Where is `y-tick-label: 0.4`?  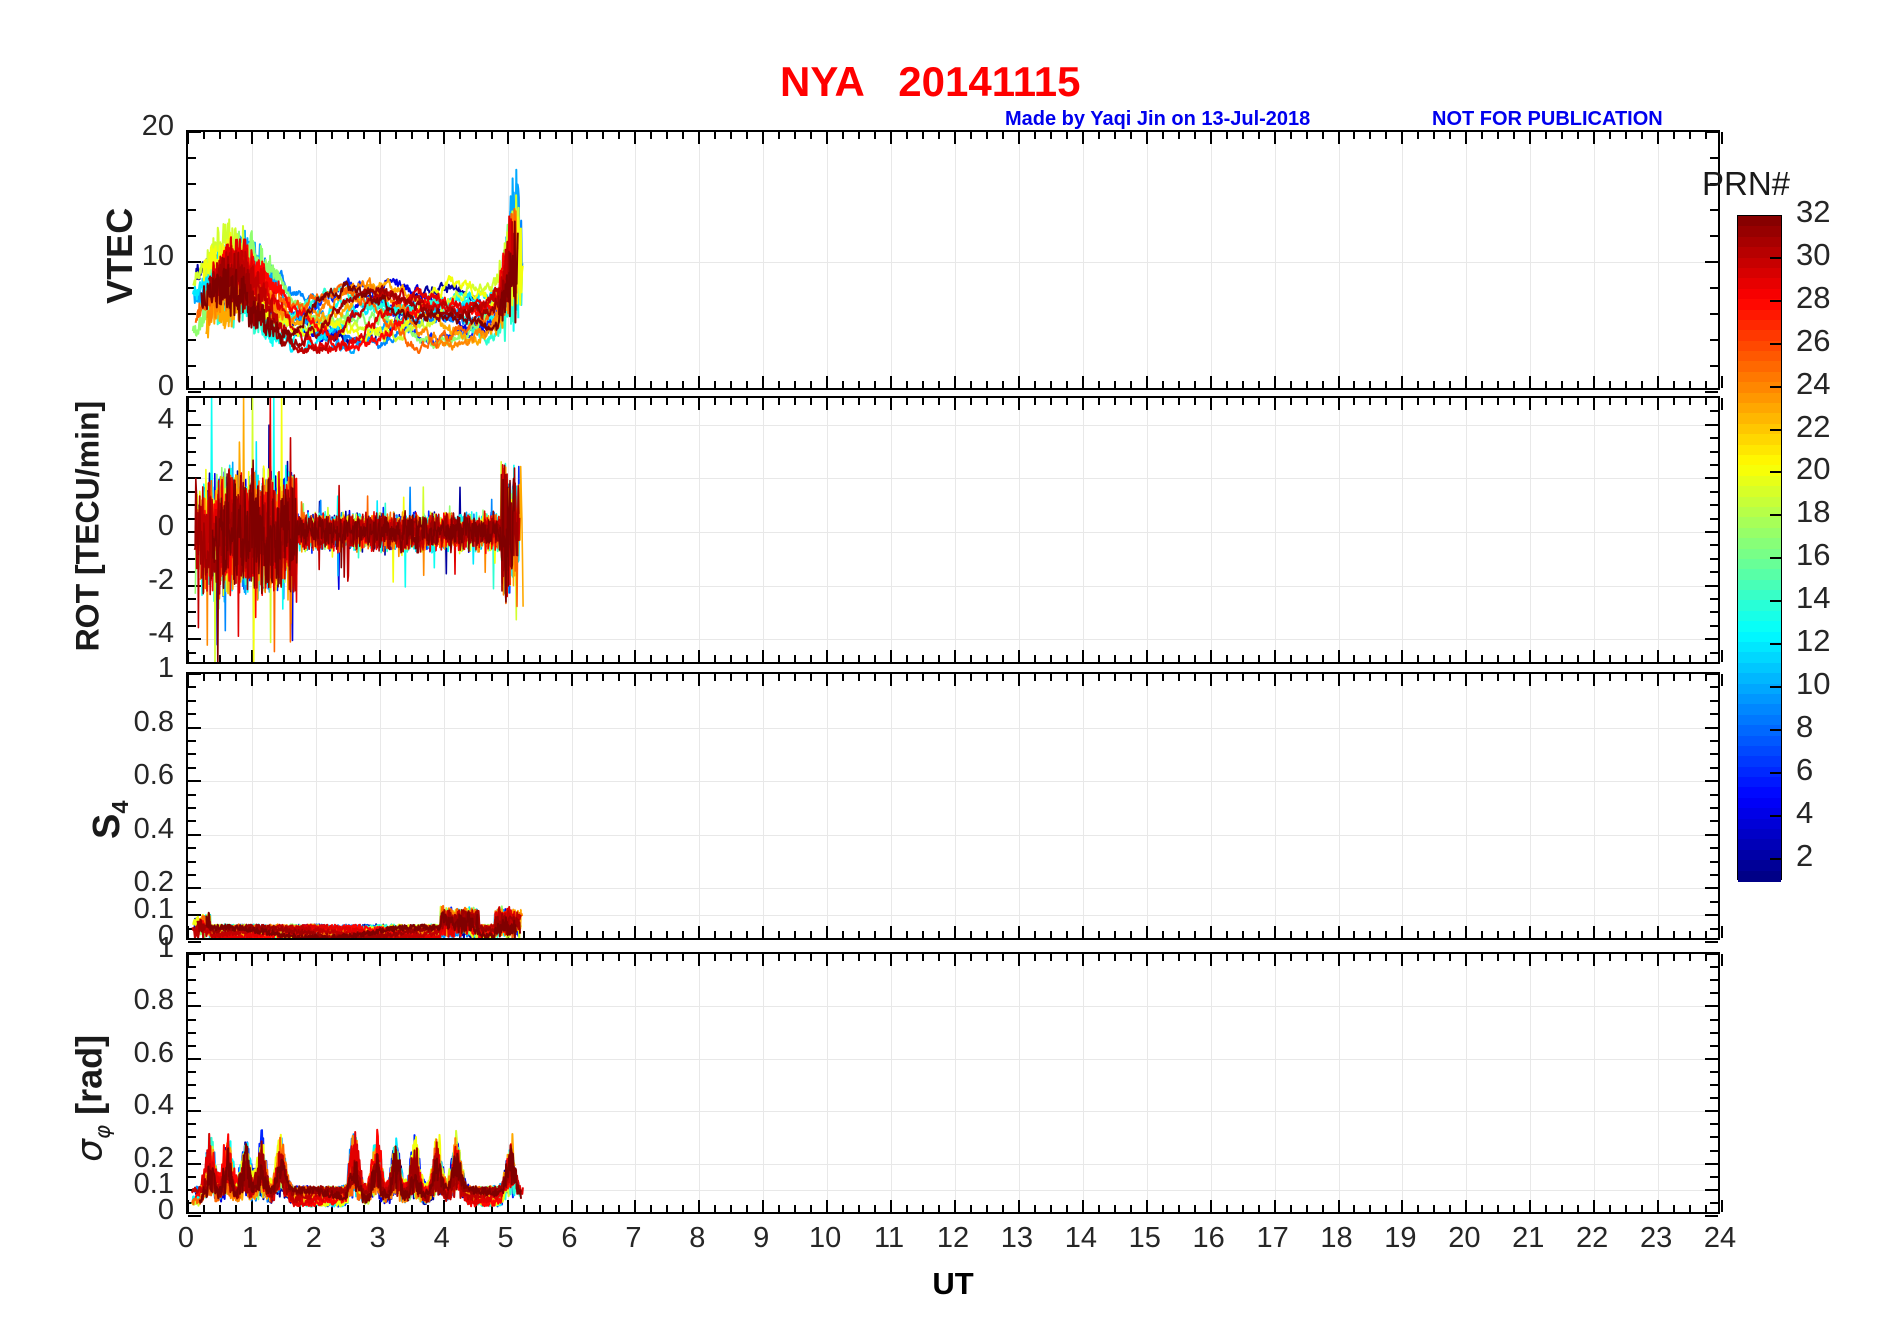 y-tick-label: 0.4 is located at coordinates (153, 828).